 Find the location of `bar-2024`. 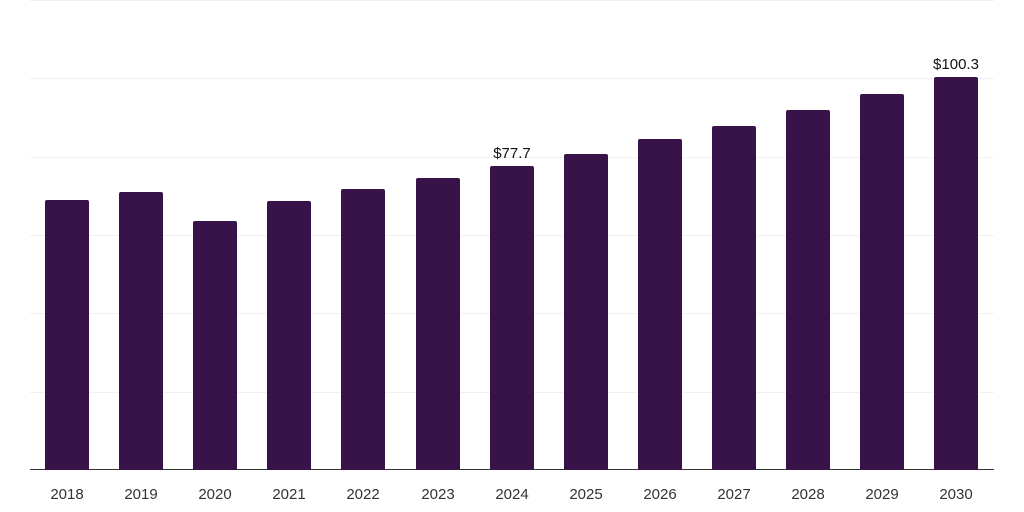

bar-2024 is located at coordinates (512, 318).